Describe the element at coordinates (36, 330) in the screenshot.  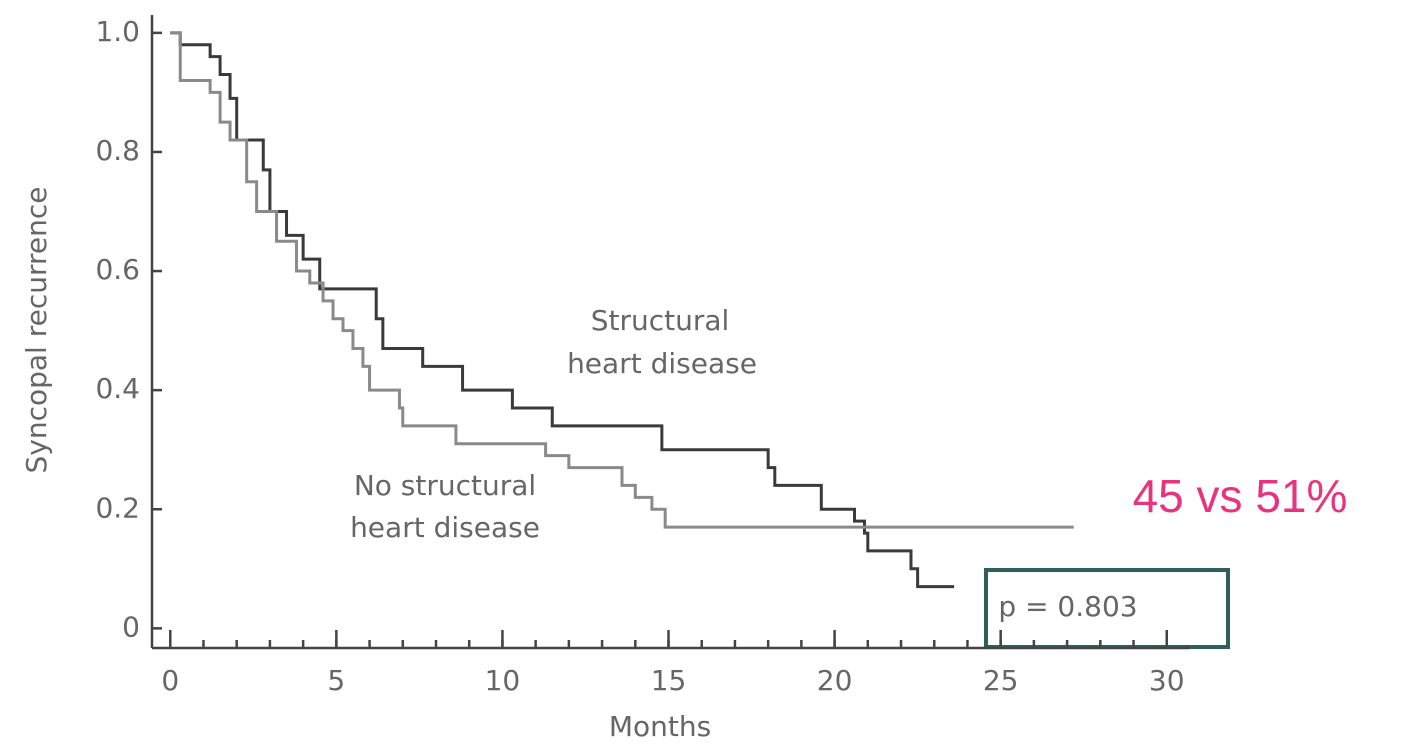
I see `y-axis-label: Syncopal recurrence` at that location.